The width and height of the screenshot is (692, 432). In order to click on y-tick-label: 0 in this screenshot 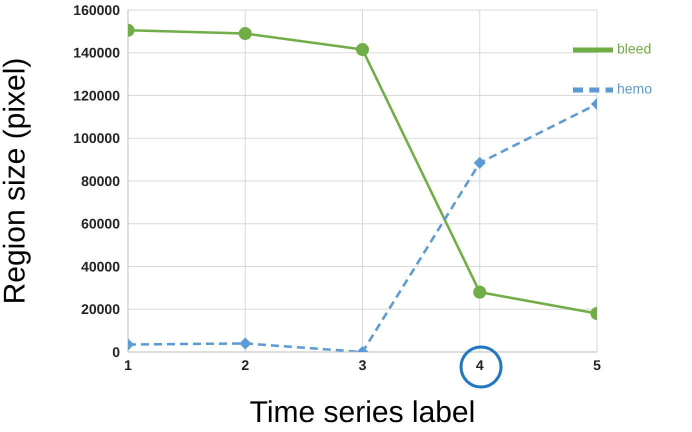, I will do `click(116, 352)`.